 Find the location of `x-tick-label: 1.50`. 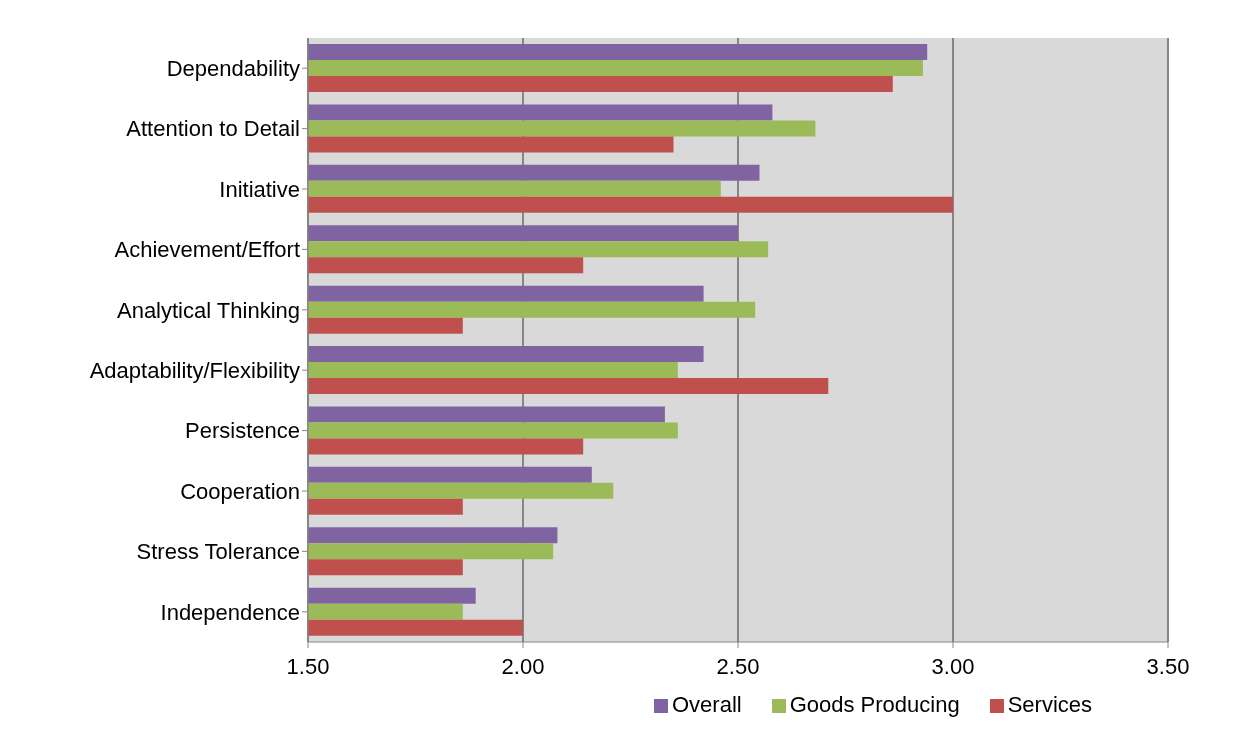

x-tick-label: 1.50 is located at coordinates (308, 666).